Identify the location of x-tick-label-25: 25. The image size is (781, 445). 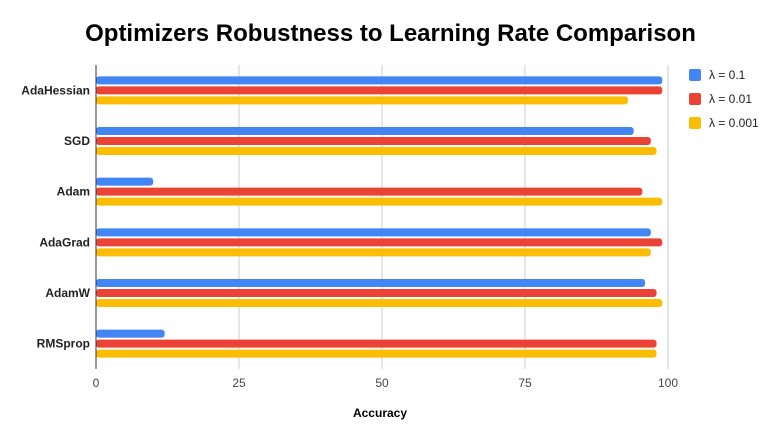
(239, 383).